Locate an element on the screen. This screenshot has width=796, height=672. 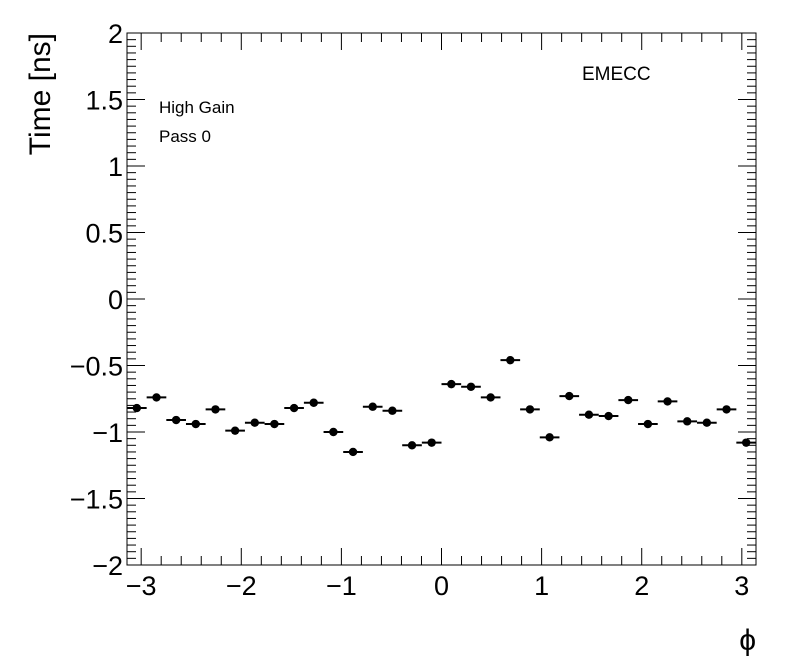
y-tick-label: 0 is located at coordinates (115, 300).